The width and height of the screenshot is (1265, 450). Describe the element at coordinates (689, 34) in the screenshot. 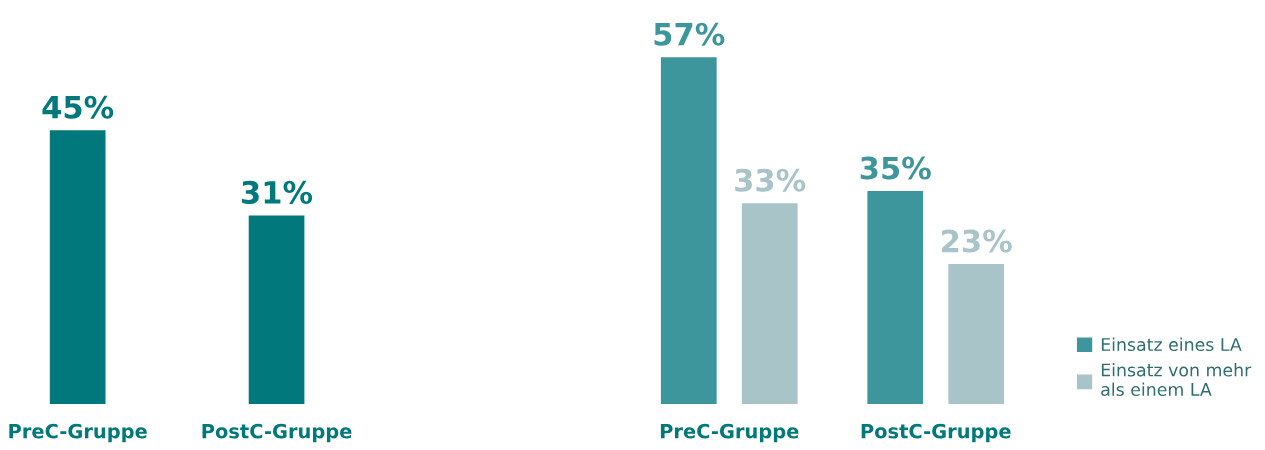

I see `data-label: 57%` at that location.